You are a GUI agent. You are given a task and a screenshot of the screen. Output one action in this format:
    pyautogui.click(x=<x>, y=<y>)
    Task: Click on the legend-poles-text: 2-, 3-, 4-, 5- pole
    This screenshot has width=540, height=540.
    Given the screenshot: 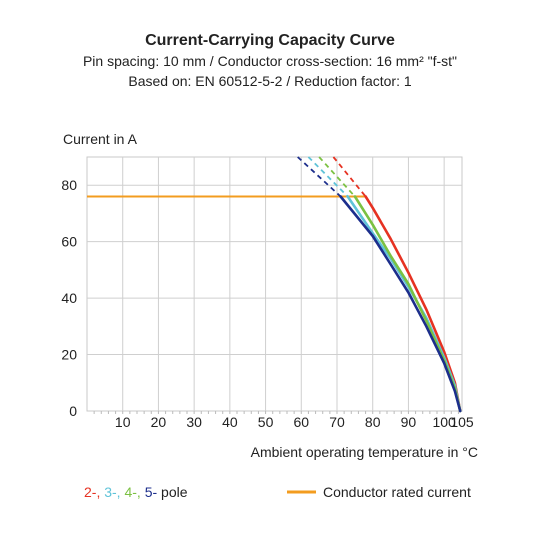 What is the action you would take?
    pyautogui.click(x=136, y=492)
    